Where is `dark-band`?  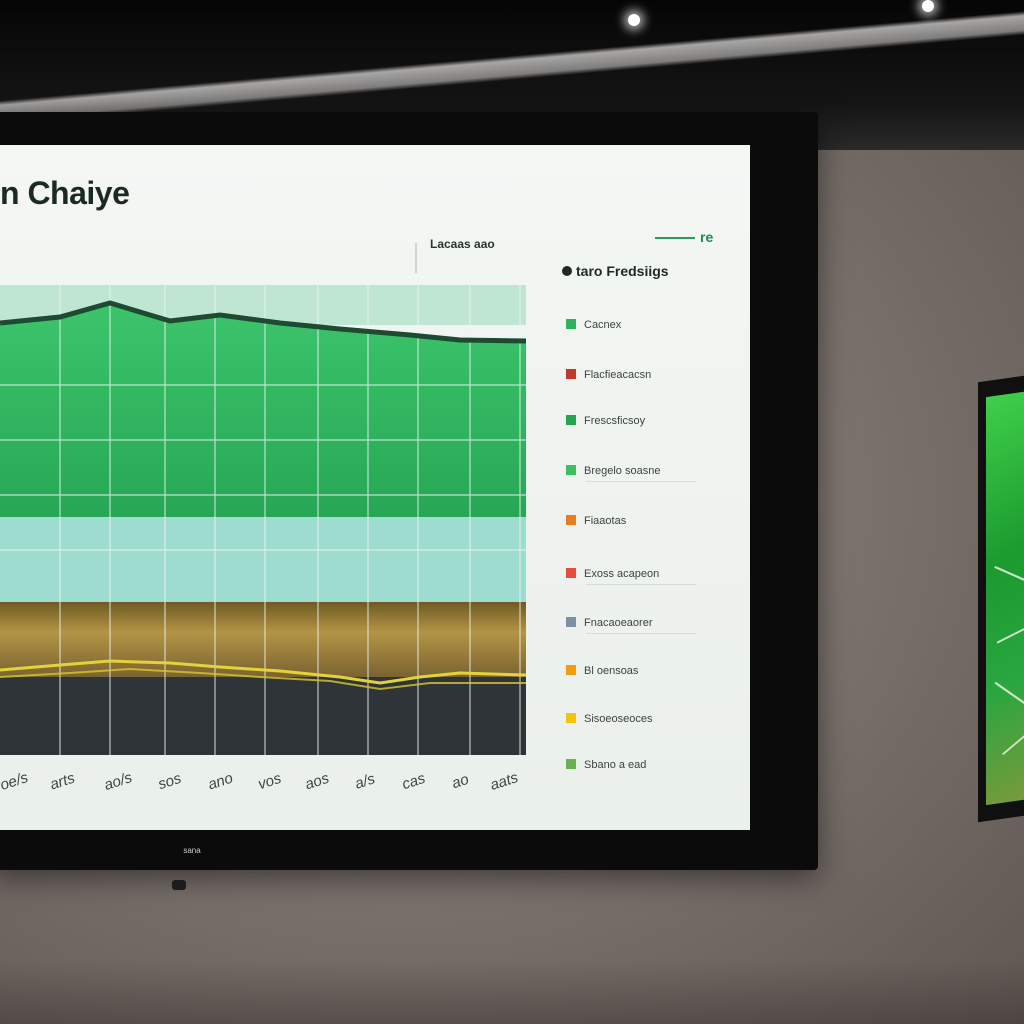
dark-band is located at coordinates (263, 716).